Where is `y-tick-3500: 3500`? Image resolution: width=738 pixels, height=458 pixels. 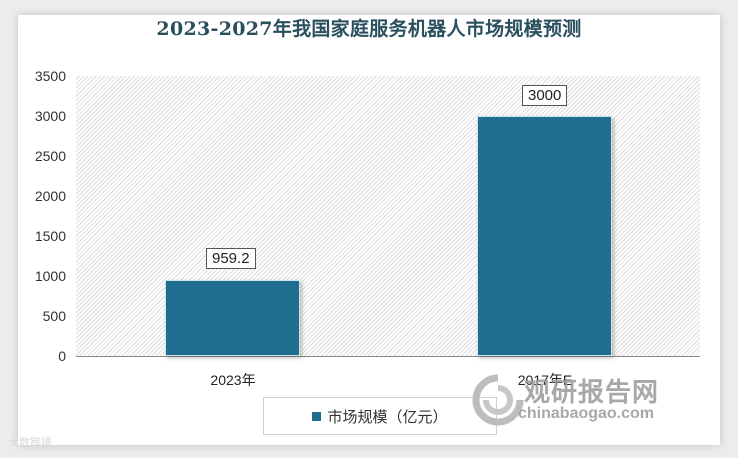 y-tick-3500: 3500 is located at coordinates (50, 76).